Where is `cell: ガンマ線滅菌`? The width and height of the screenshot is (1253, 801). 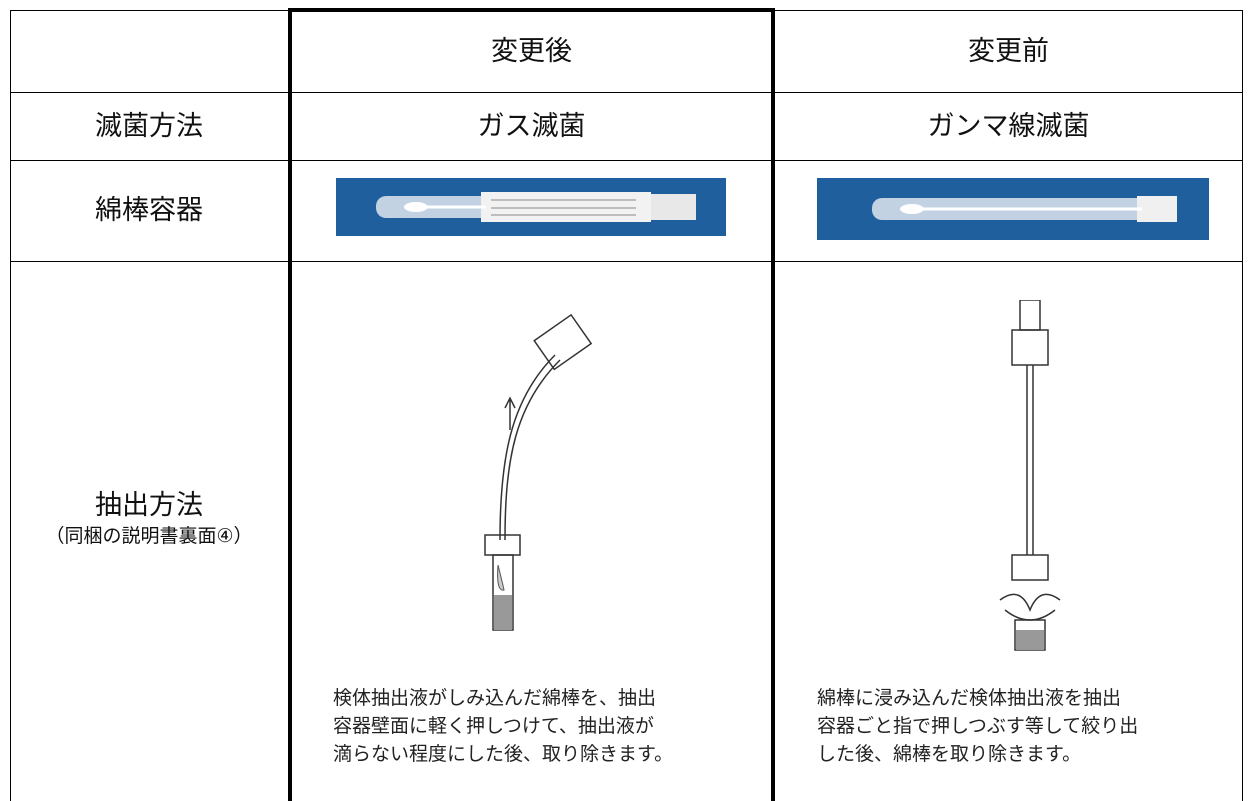
cell: ガンマ線滅菌 is located at coordinates (1008, 126).